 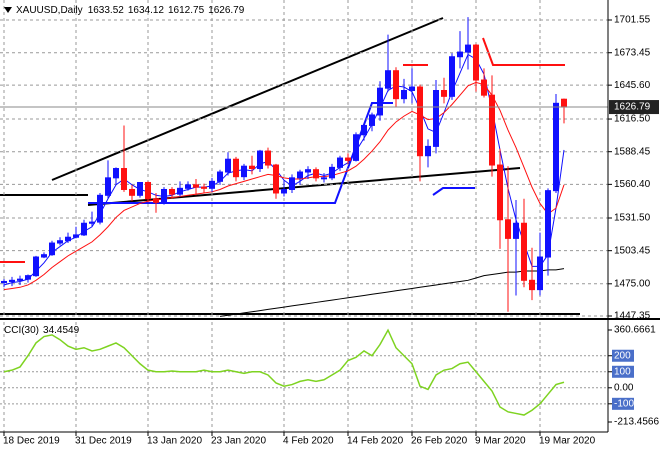 I want to click on y-tick-label: 1503.45, so click(x=632, y=250).